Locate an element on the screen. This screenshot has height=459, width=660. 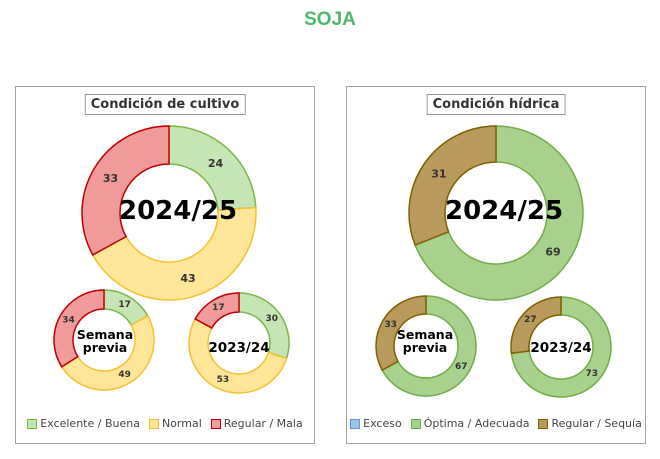
legend-item: Regular / Sequía is located at coordinates (590, 423).